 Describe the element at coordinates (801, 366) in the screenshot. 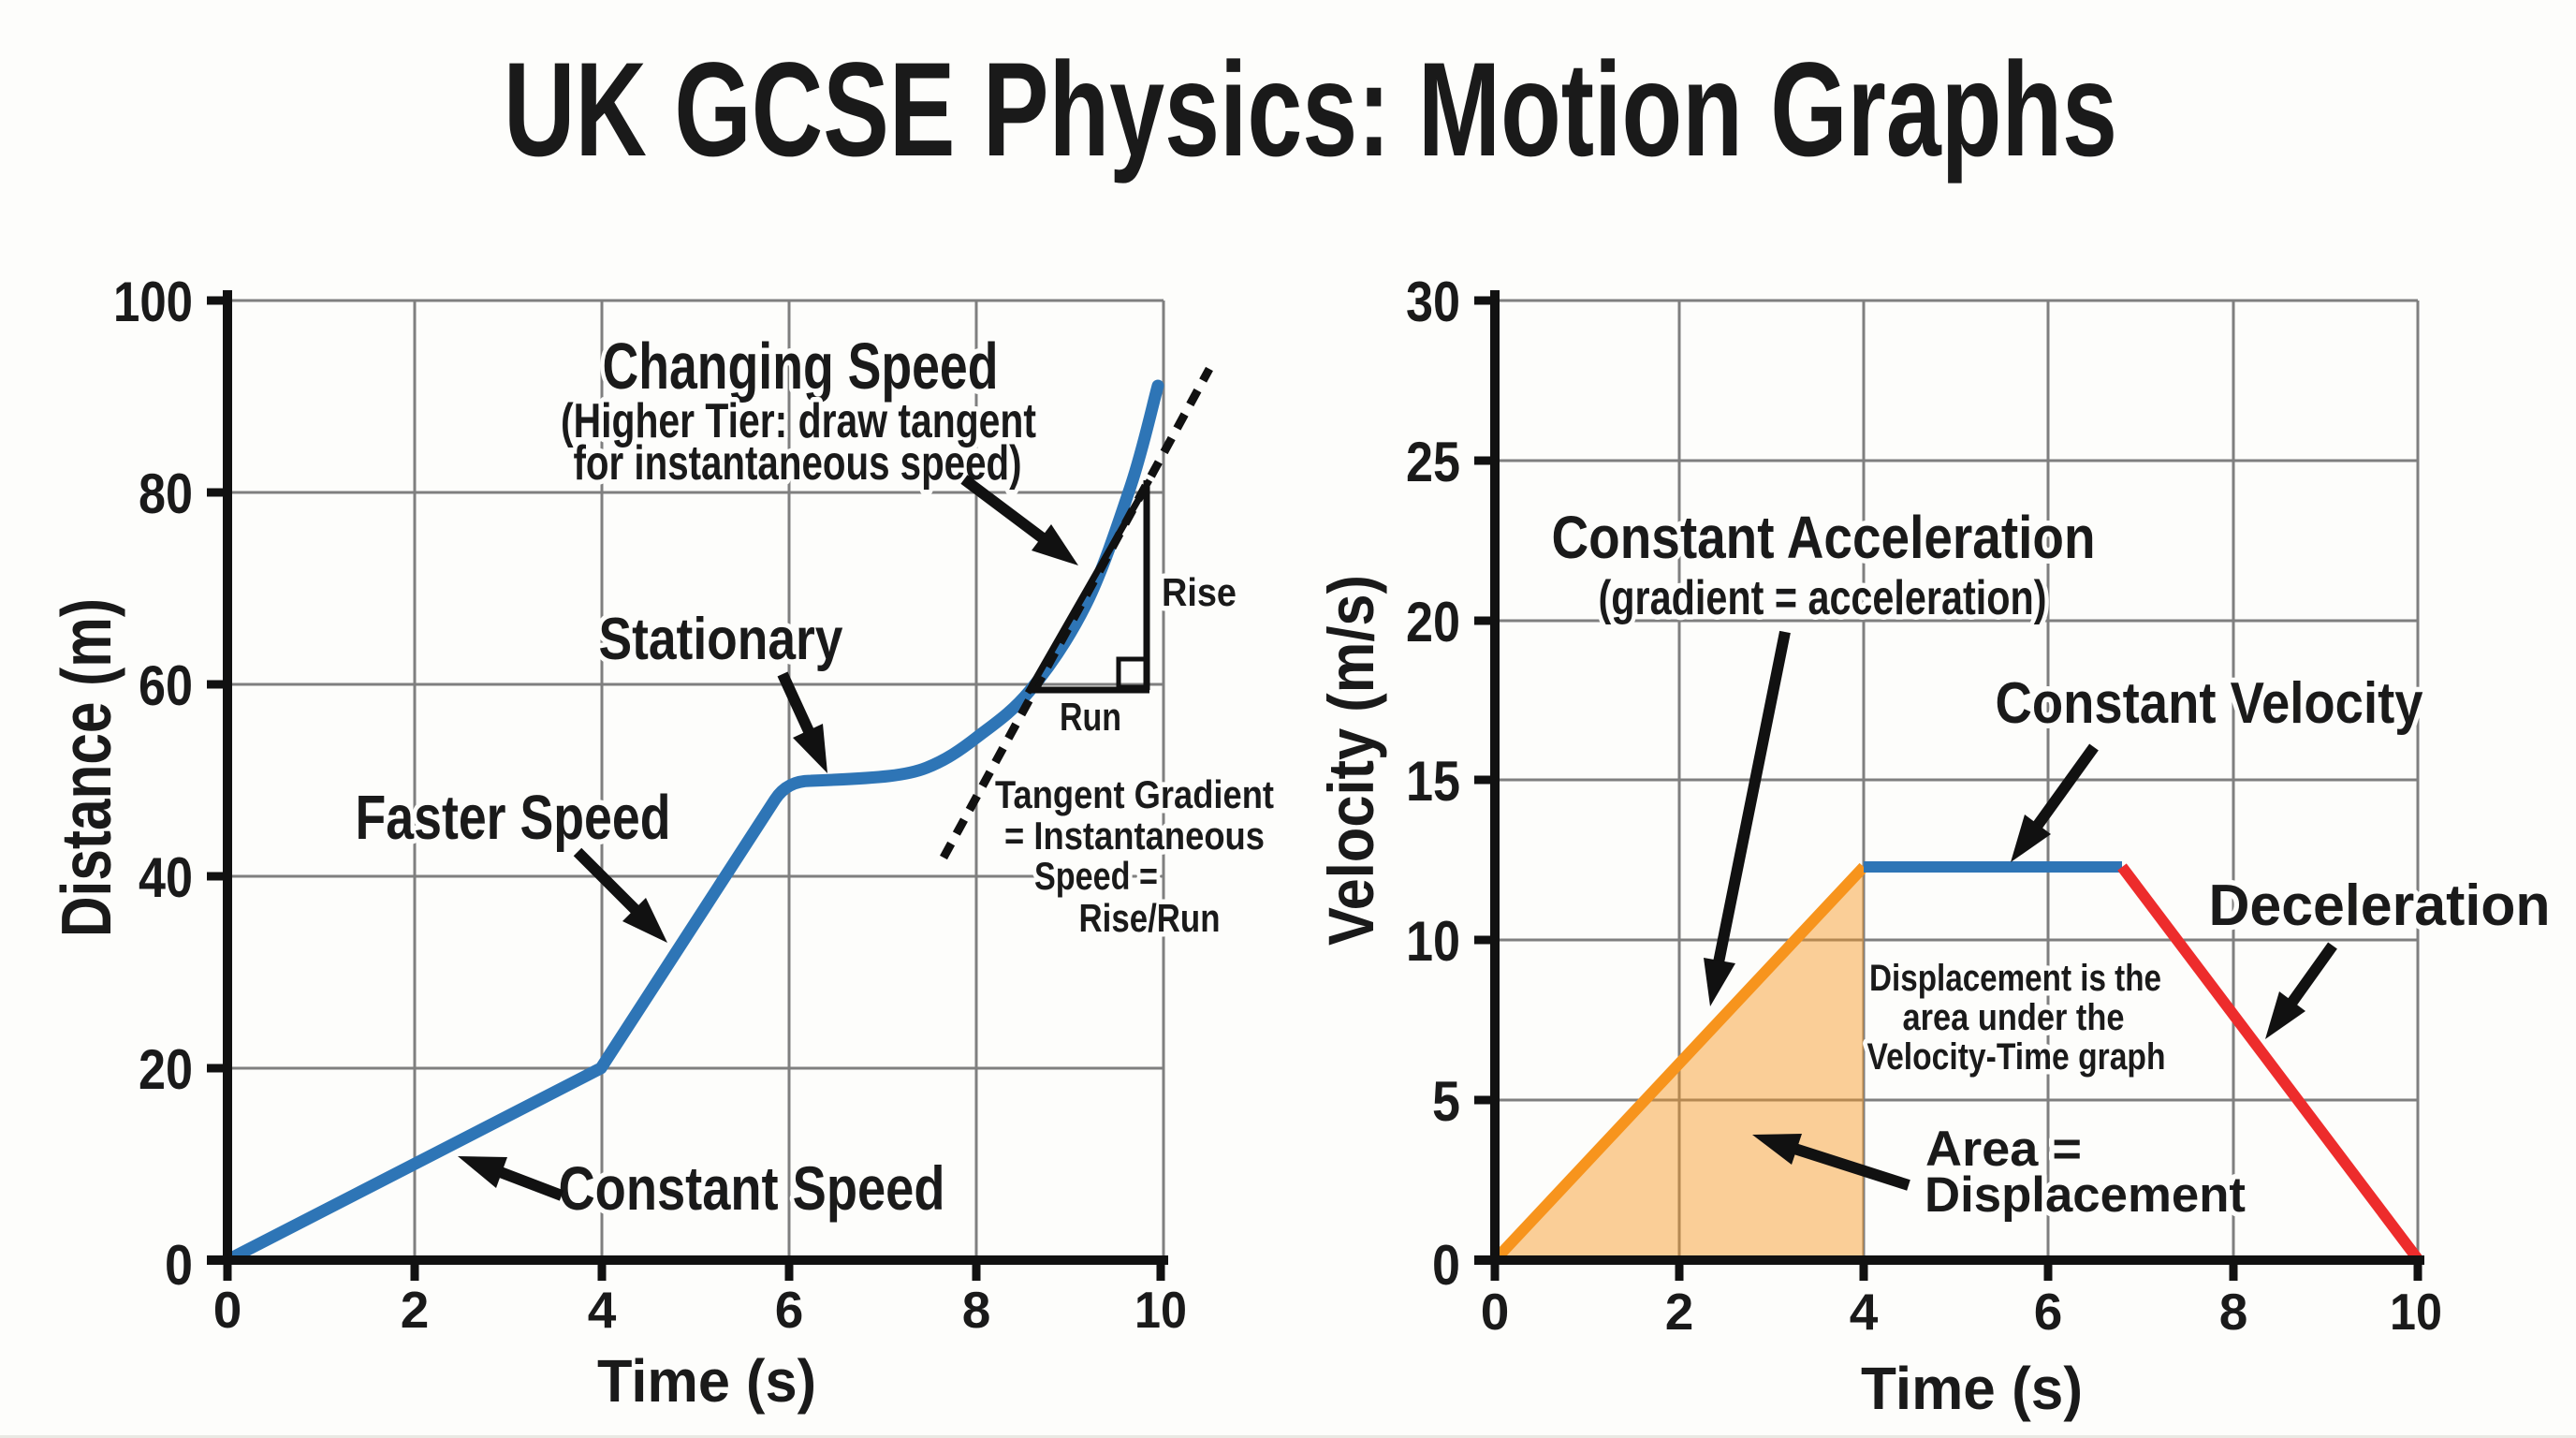

I see `svg-text: Changing Speed` at that location.